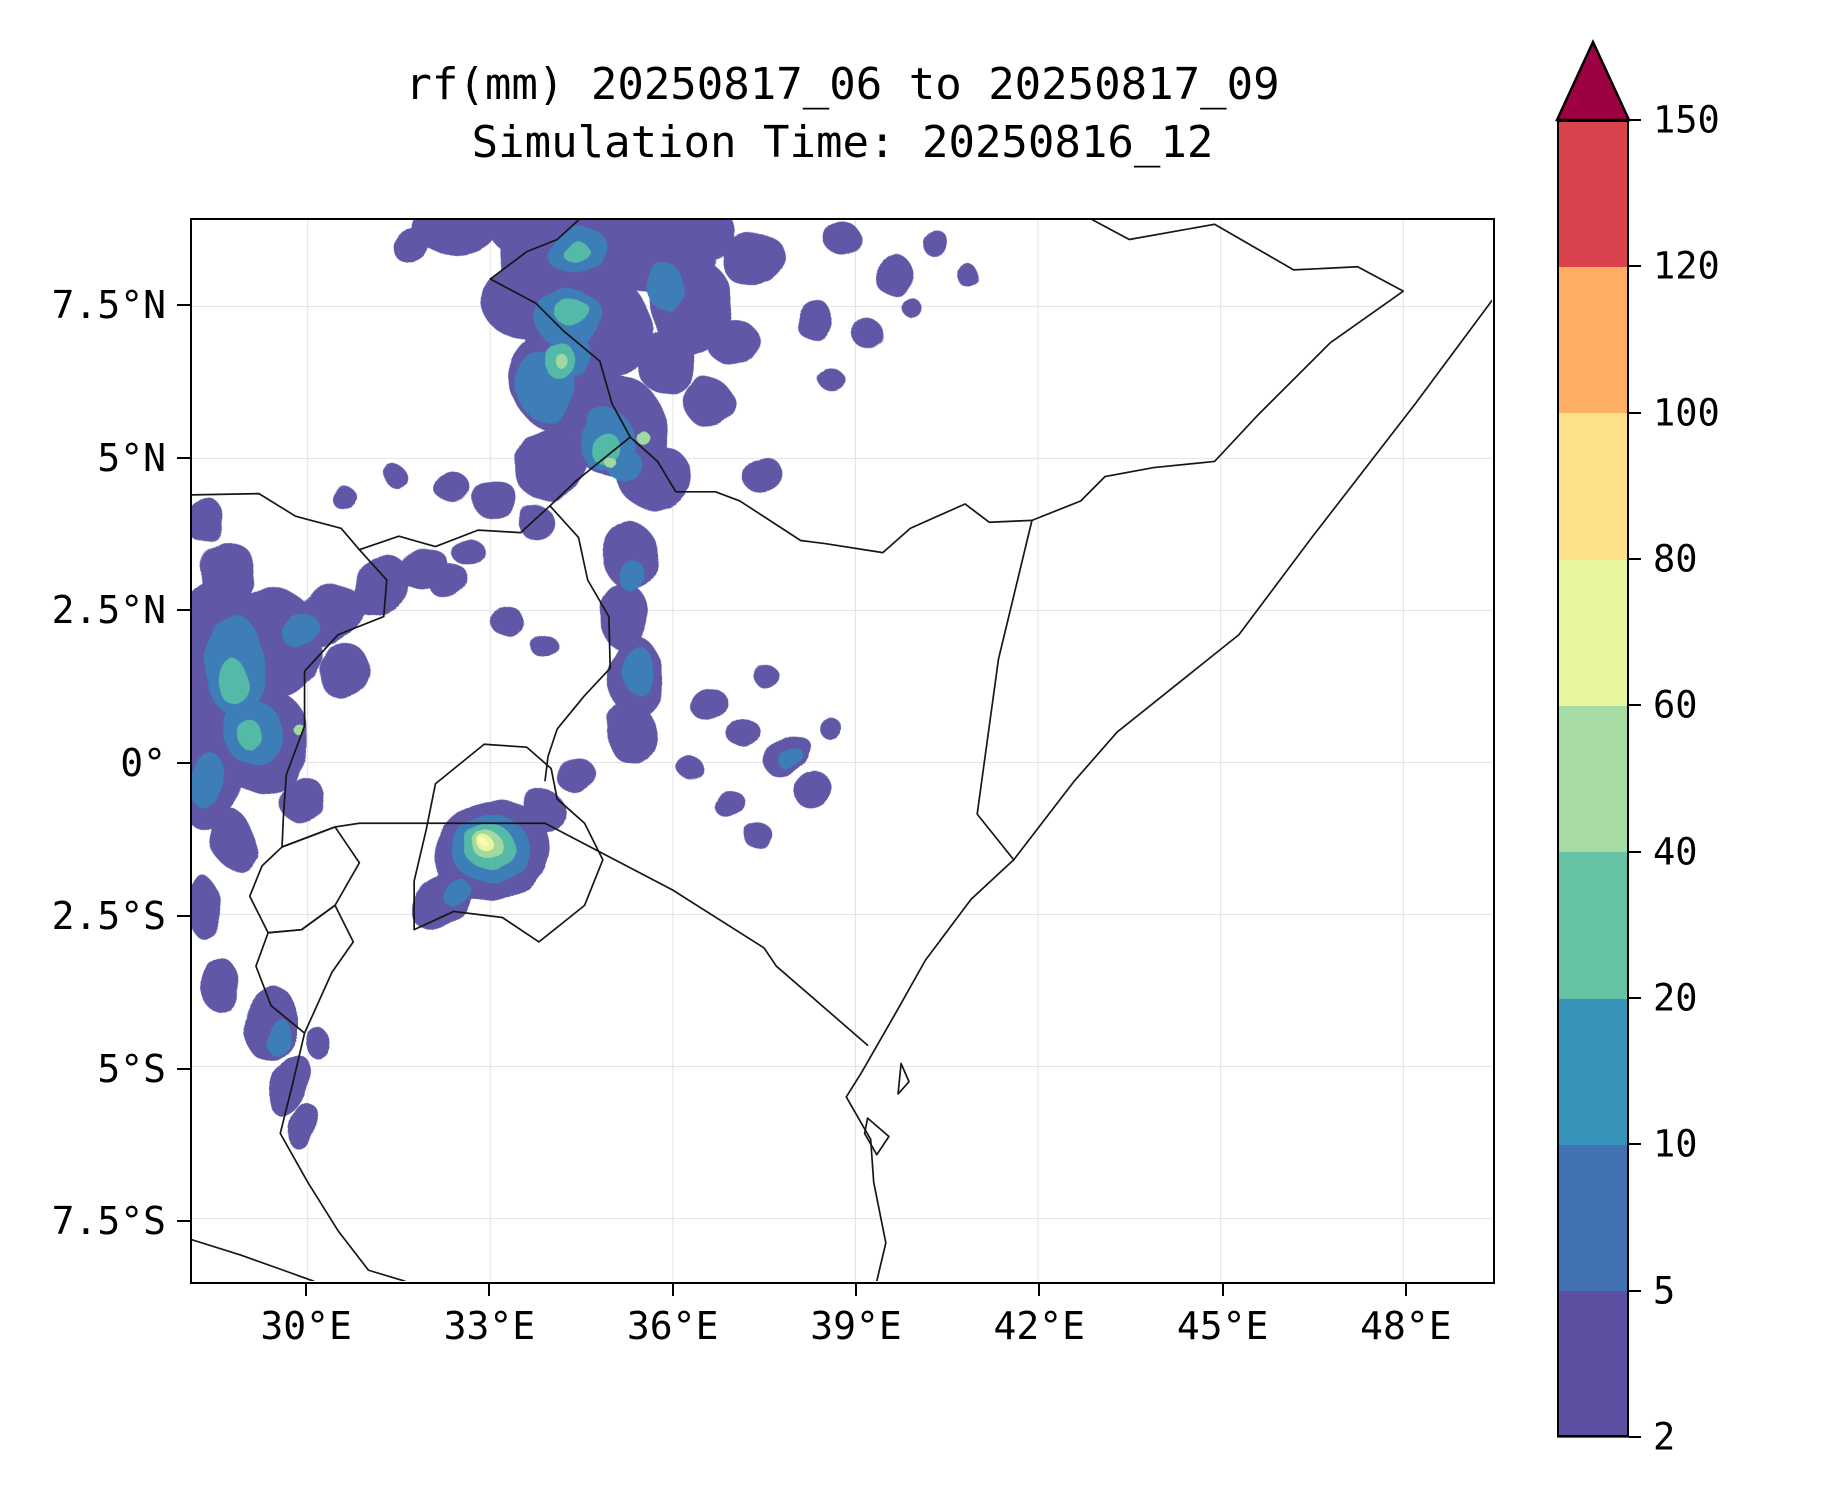 Image resolution: width=1833 pixels, height=1500 pixels. What do you see at coordinates (276, 521) in the screenshot?
I see `drc-south-sudan-border` at bounding box center [276, 521].